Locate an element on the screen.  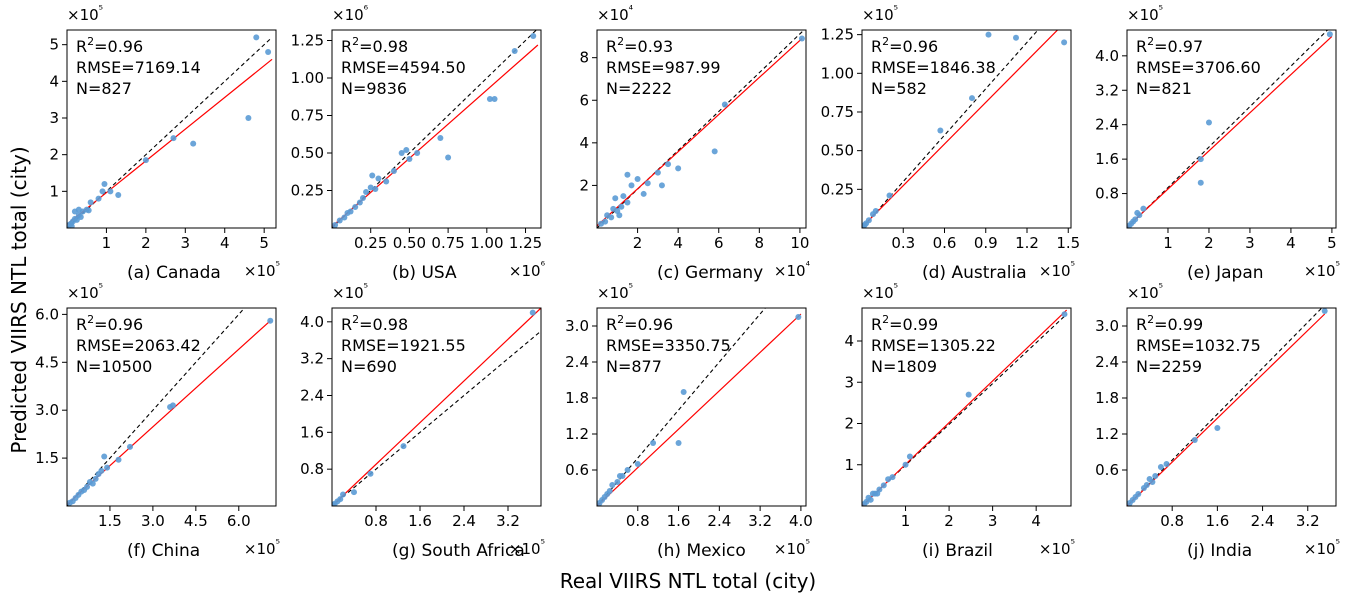
y-tick-label: 2.4 is located at coordinates (1107, 125).